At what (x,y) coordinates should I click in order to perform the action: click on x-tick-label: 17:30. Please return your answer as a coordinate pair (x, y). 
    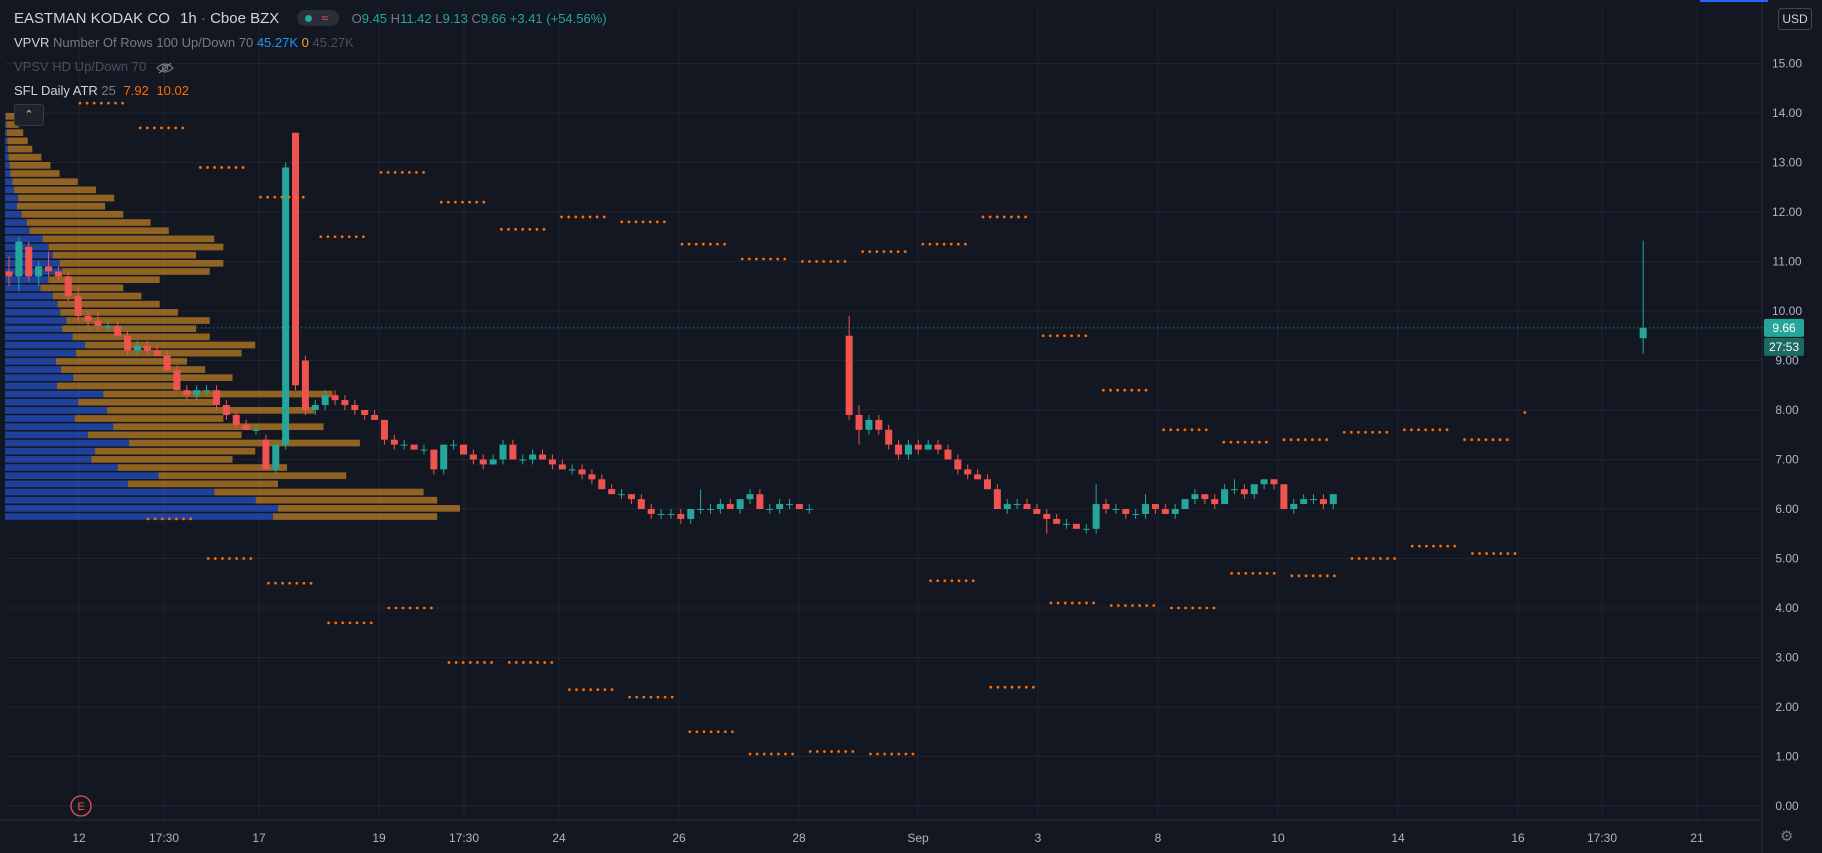
    Looking at the image, I should click on (164, 838).